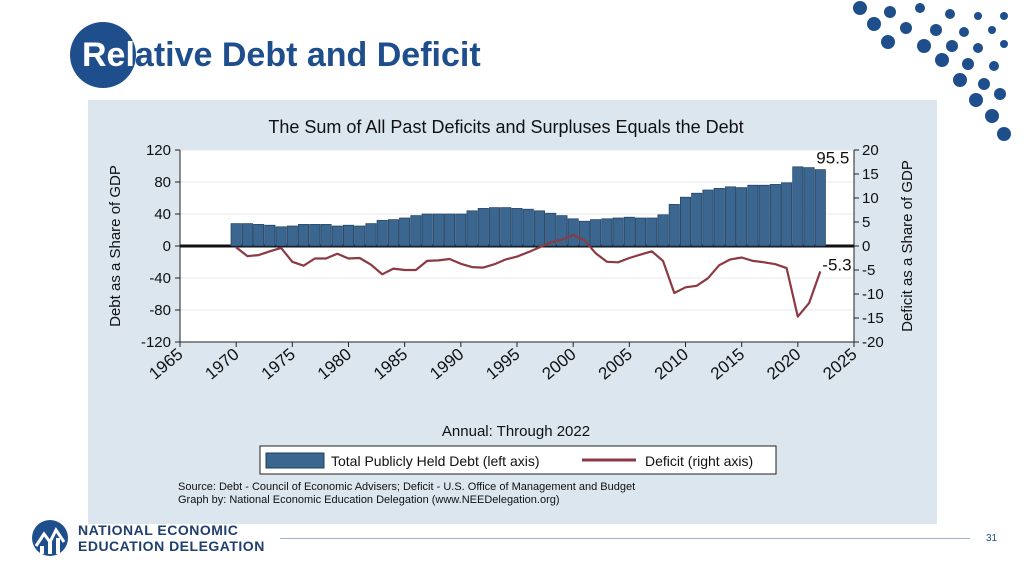  Describe the element at coordinates (446, 364) in the screenshot. I see `x-tick-label: 1990` at that location.